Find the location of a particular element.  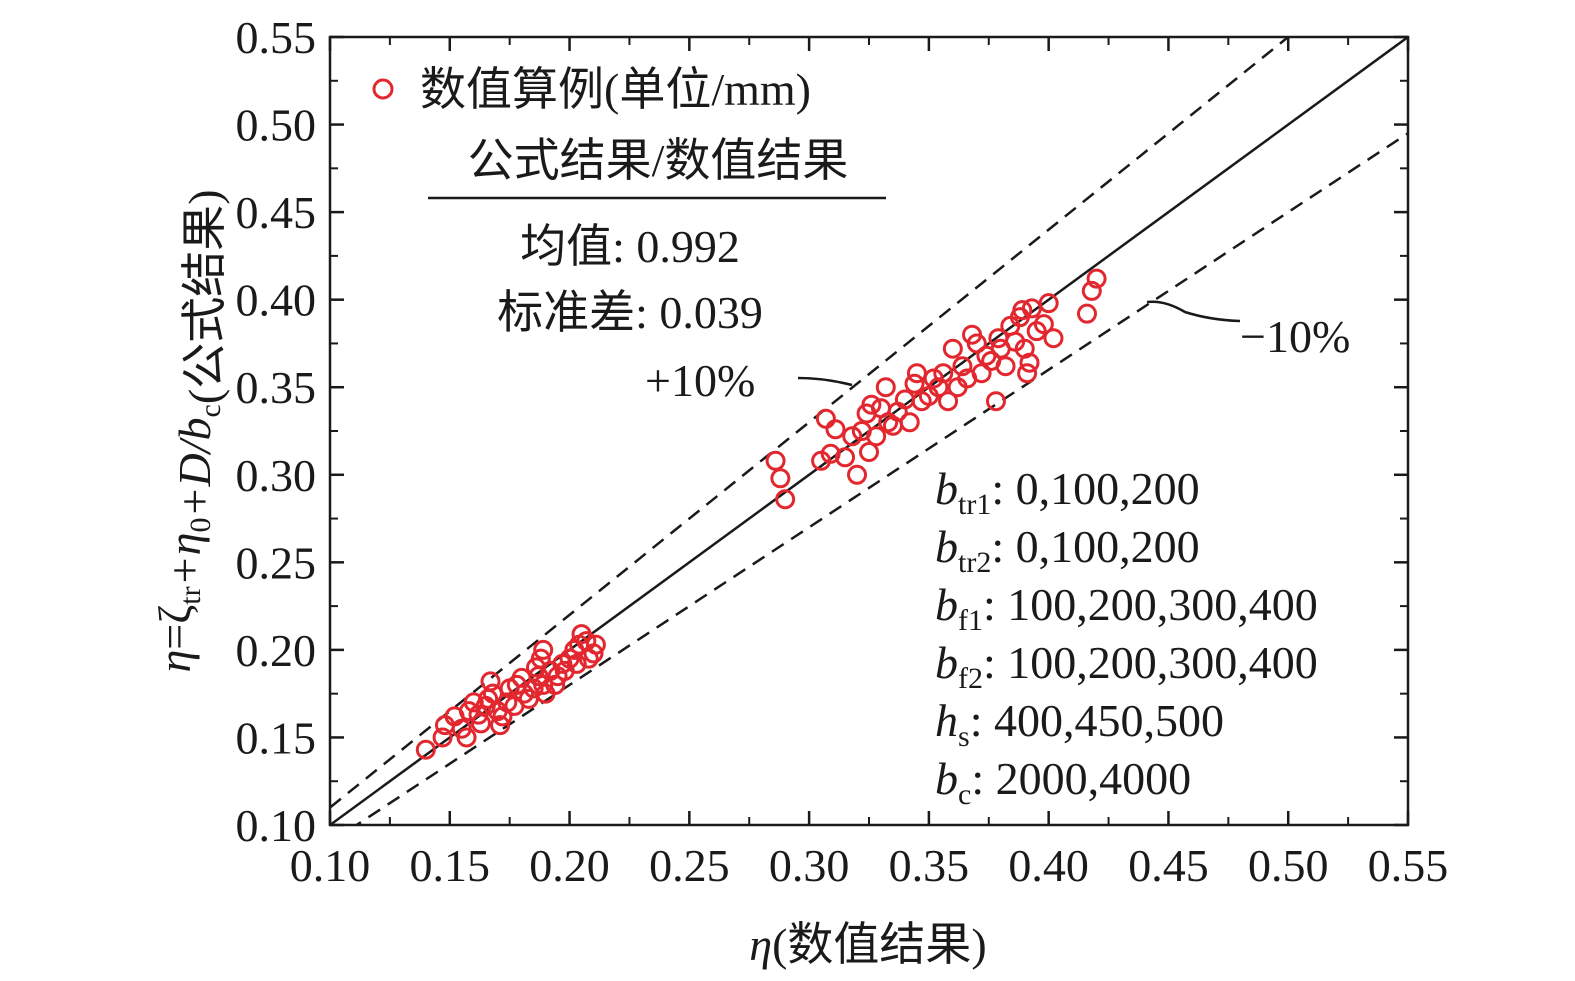

y-title-part: 0 is located at coordinates (200, 524).